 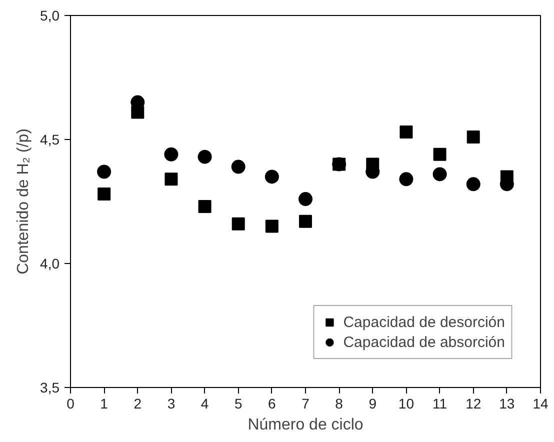 I want to click on x-tick-label: 11, so click(x=440, y=404).